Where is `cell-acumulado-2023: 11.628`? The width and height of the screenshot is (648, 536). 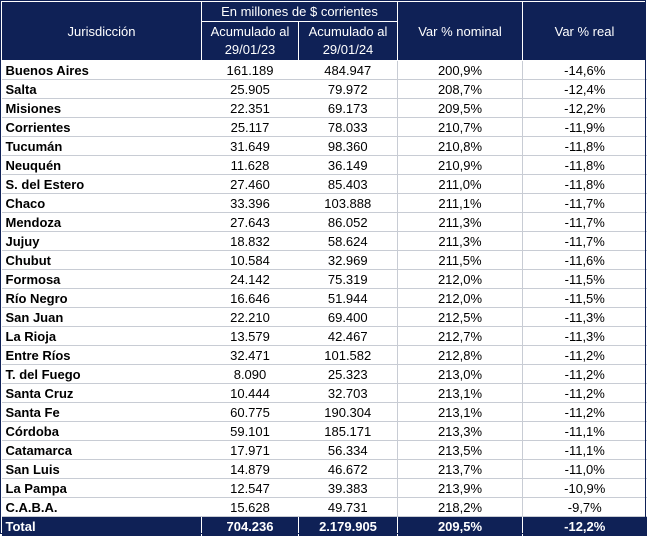 cell-acumulado-2023: 11.628 is located at coordinates (250, 165).